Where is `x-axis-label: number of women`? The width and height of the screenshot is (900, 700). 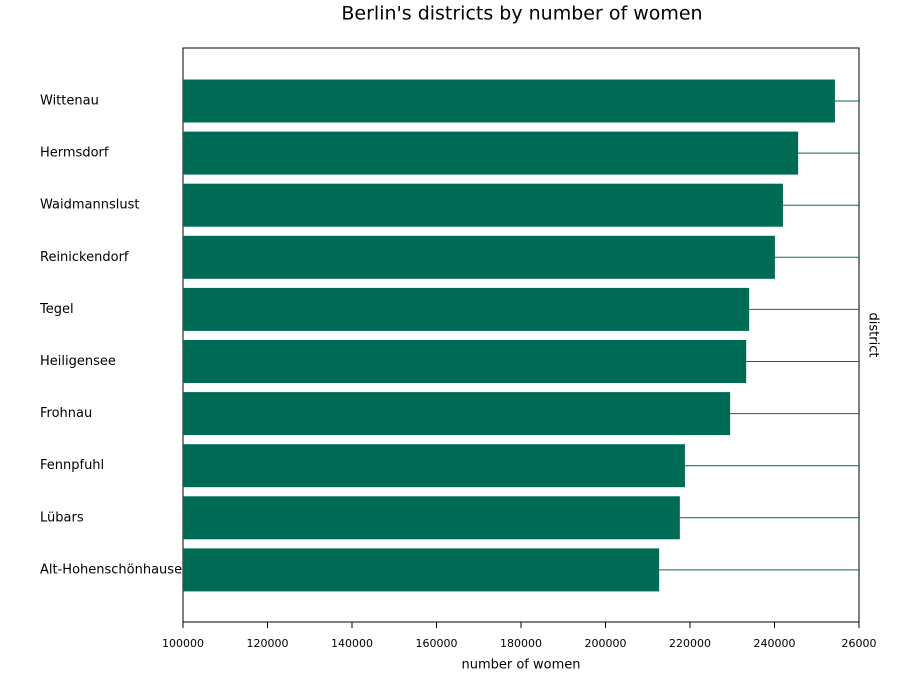 x-axis-label: number of women is located at coordinates (520, 665).